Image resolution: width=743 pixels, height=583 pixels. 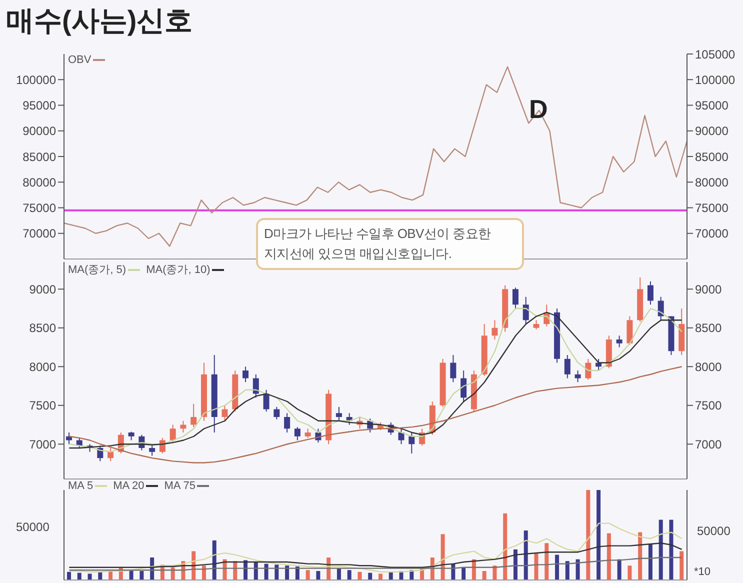 What do you see at coordinates (390, 244) in the screenshot?
I see `annotation: D마크가 나타난 수일후 OBV선이 중요한 지지선에 있으면 매입신호입니다.` at bounding box center [390, 244].